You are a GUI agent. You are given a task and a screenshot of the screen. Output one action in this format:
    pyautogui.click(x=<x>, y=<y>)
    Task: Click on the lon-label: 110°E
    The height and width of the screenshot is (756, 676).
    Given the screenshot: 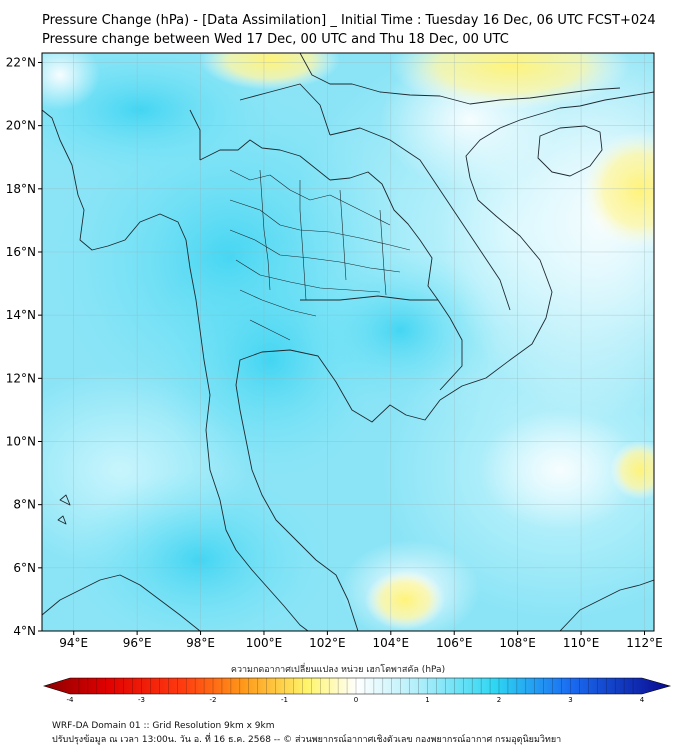 What is the action you would take?
    pyautogui.click(x=581, y=643)
    